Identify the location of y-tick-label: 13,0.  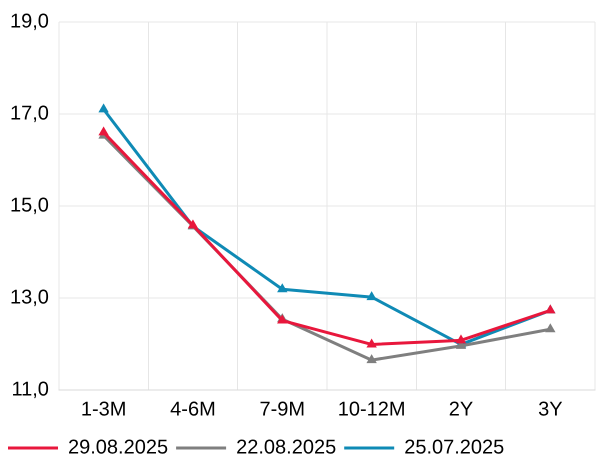
(29, 297).